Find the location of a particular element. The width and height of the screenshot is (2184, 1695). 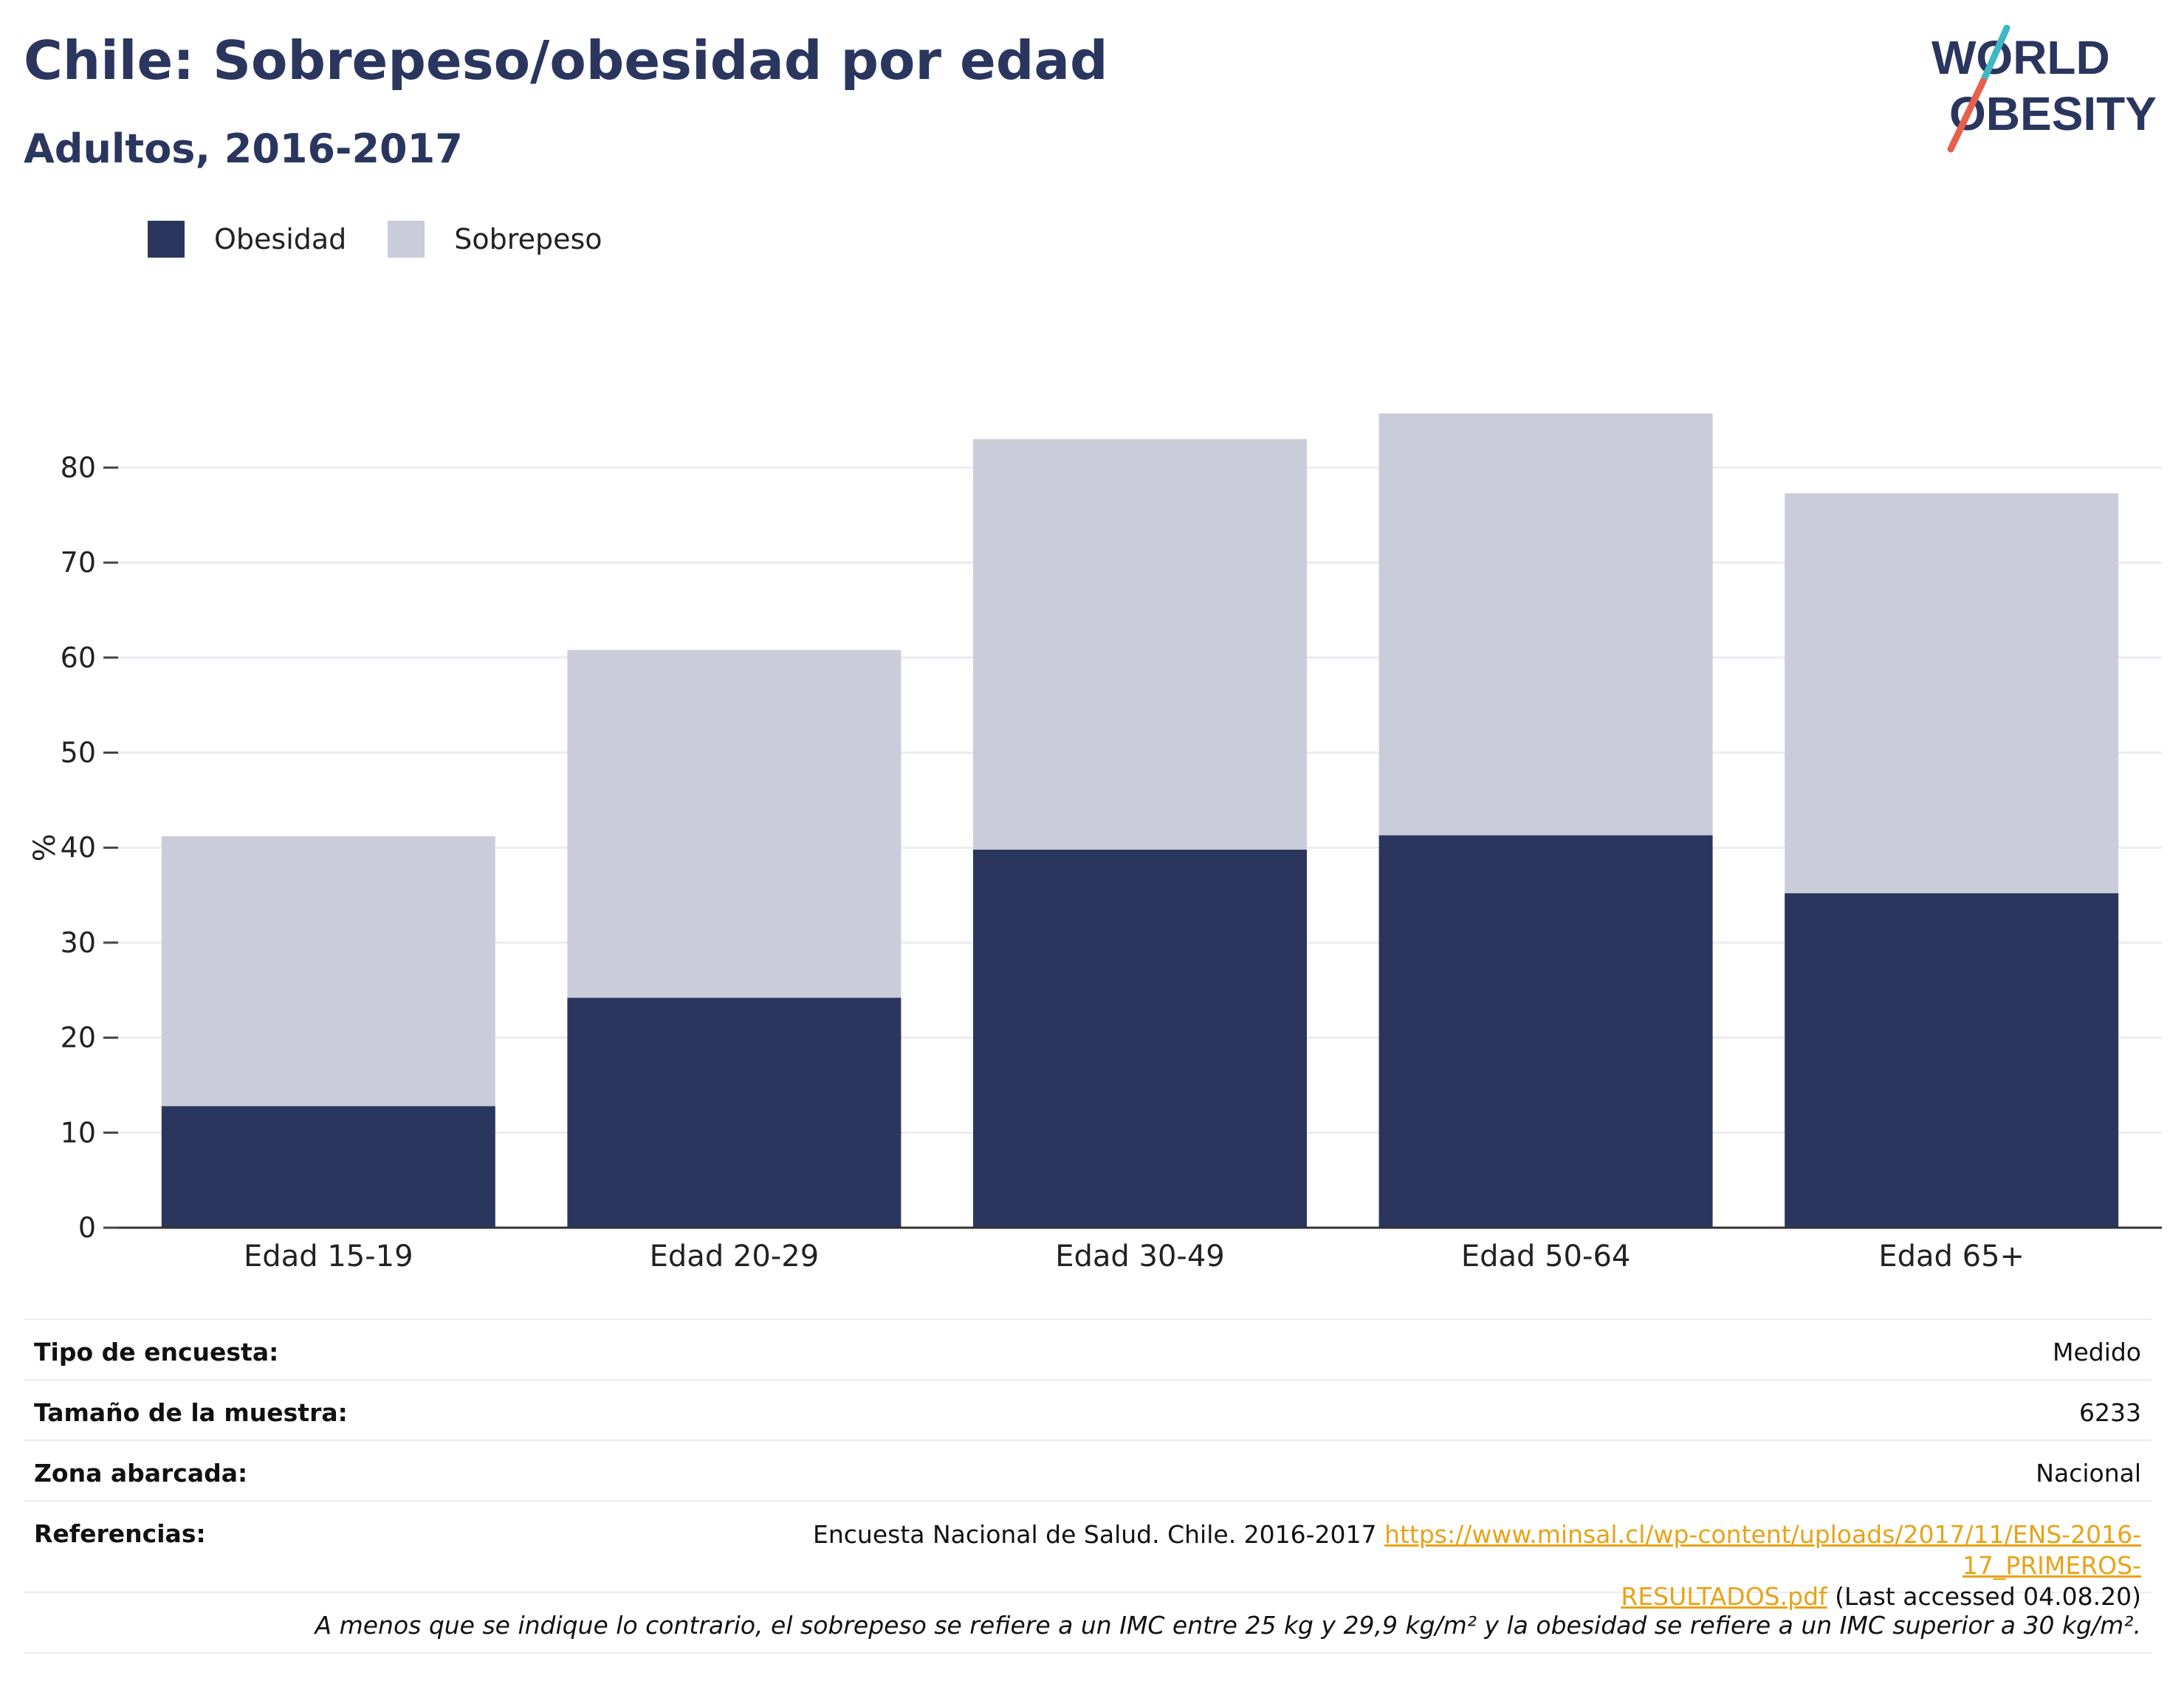

page-title: Chile: Sobrepeso/obesidad por edad is located at coordinates (566, 61).